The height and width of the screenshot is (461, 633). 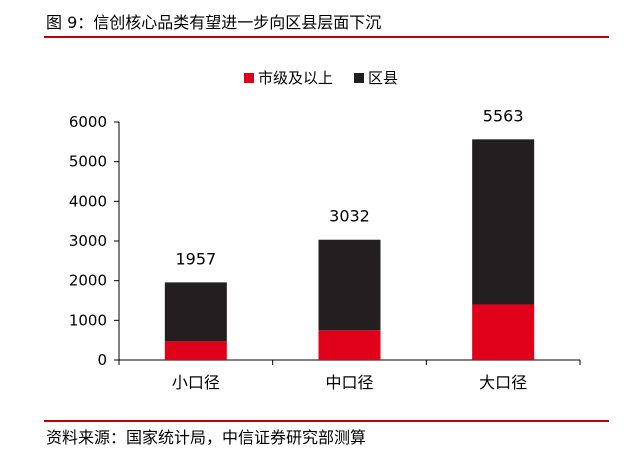 What do you see at coordinates (196, 382) in the screenshot?
I see `x-category-label: 小口径` at bounding box center [196, 382].